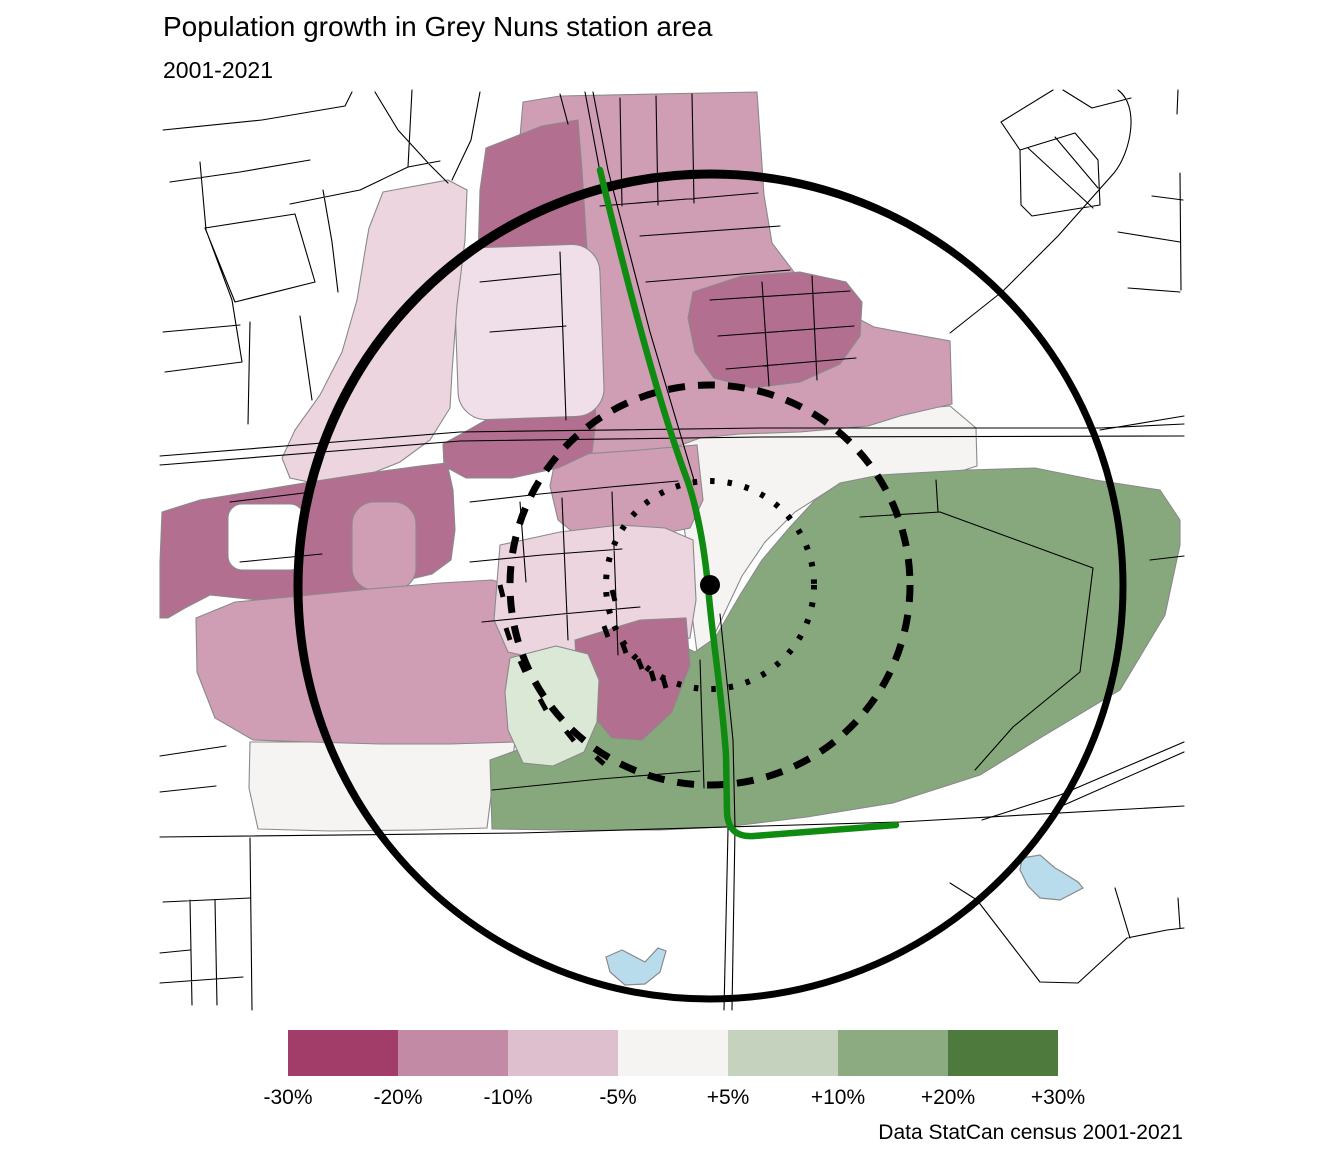 The image size is (1344, 1152). What do you see at coordinates (618, 1097) in the screenshot?
I see `legend-tick-label: -5%` at bounding box center [618, 1097].